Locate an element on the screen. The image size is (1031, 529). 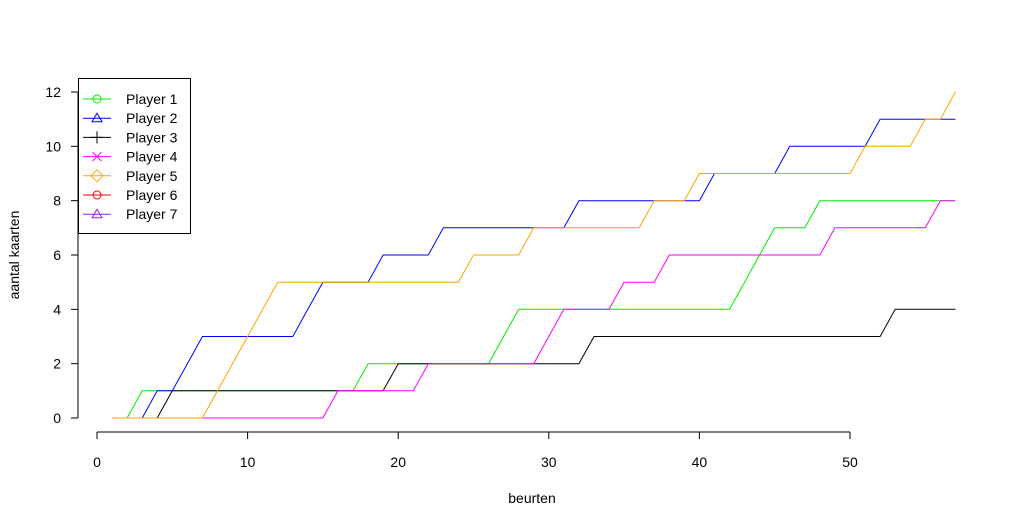
legend-label: Player 2 is located at coordinates (152, 118).